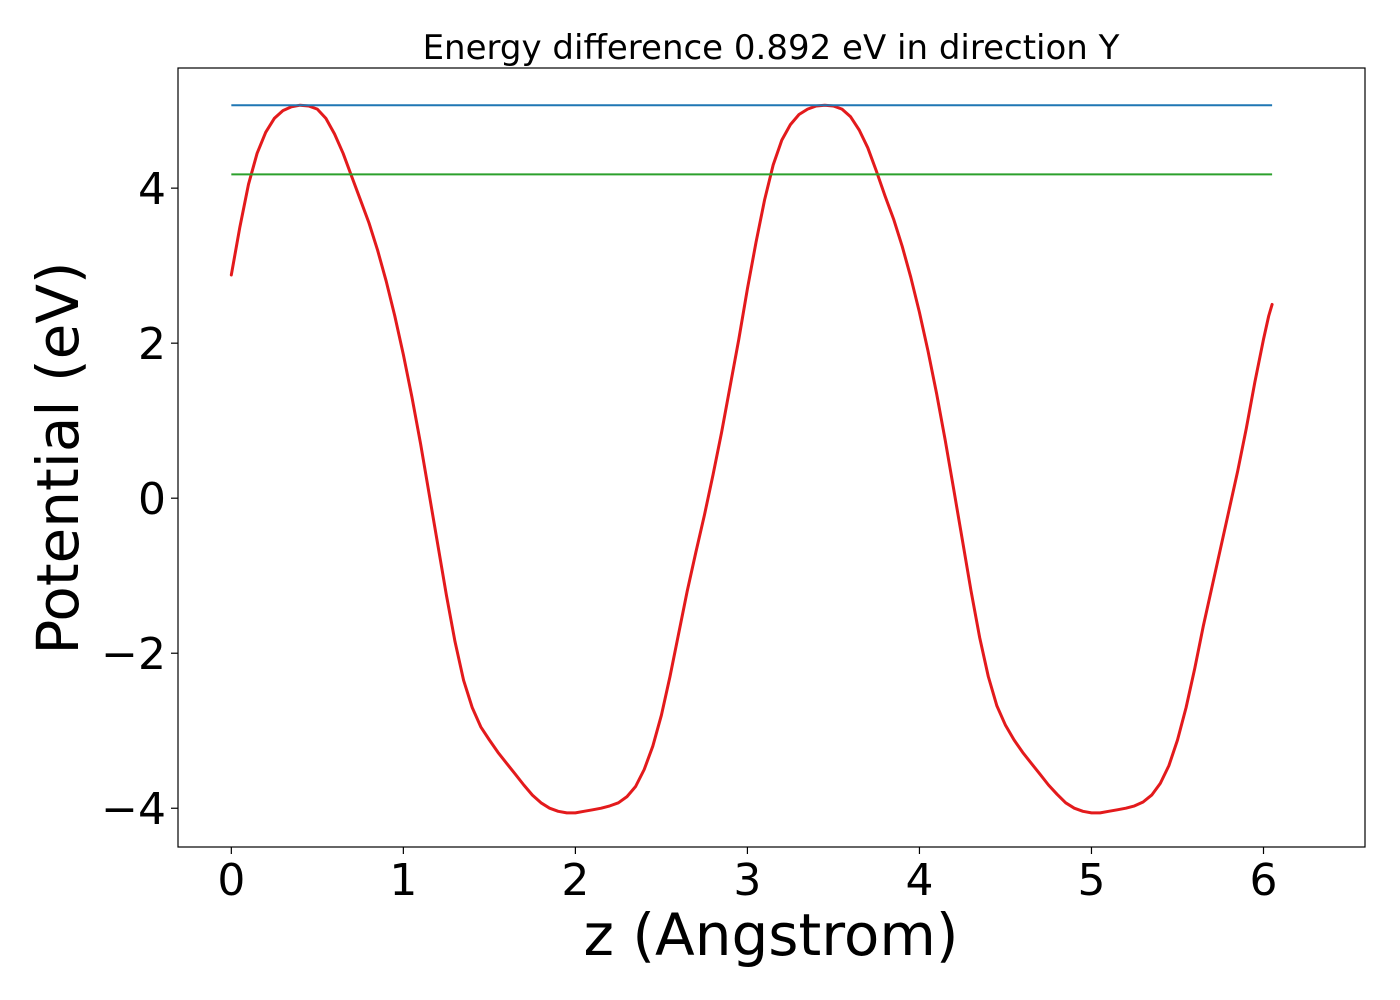 Image resolution: width=1400 pixels, height=1000 pixels. I want to click on y-axis: −4 −2 0 2 4, so click(139, 499).